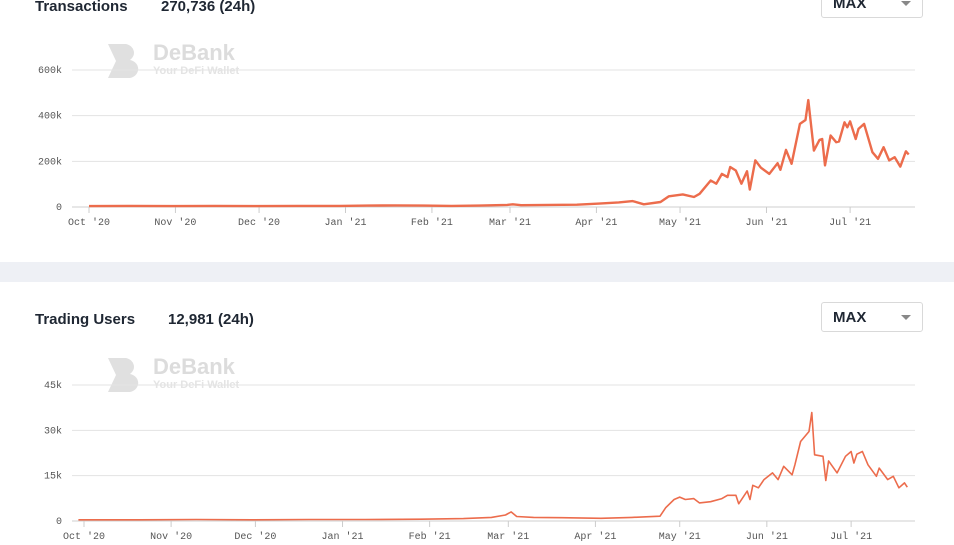 The height and width of the screenshot is (545, 954). I want to click on watermark-tagline: Your DeFi Wallet, so click(196, 71).